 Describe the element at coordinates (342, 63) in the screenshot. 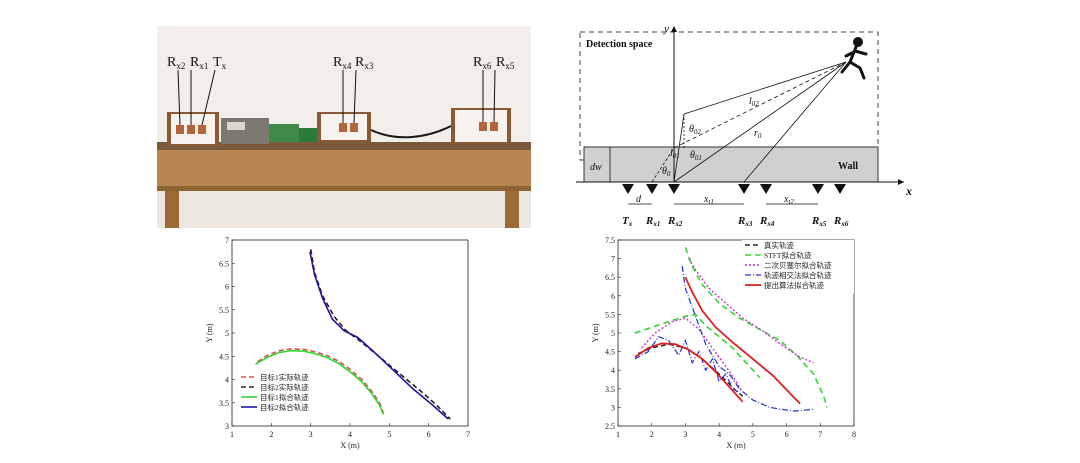

I see `label-rx4: Rx4` at that location.